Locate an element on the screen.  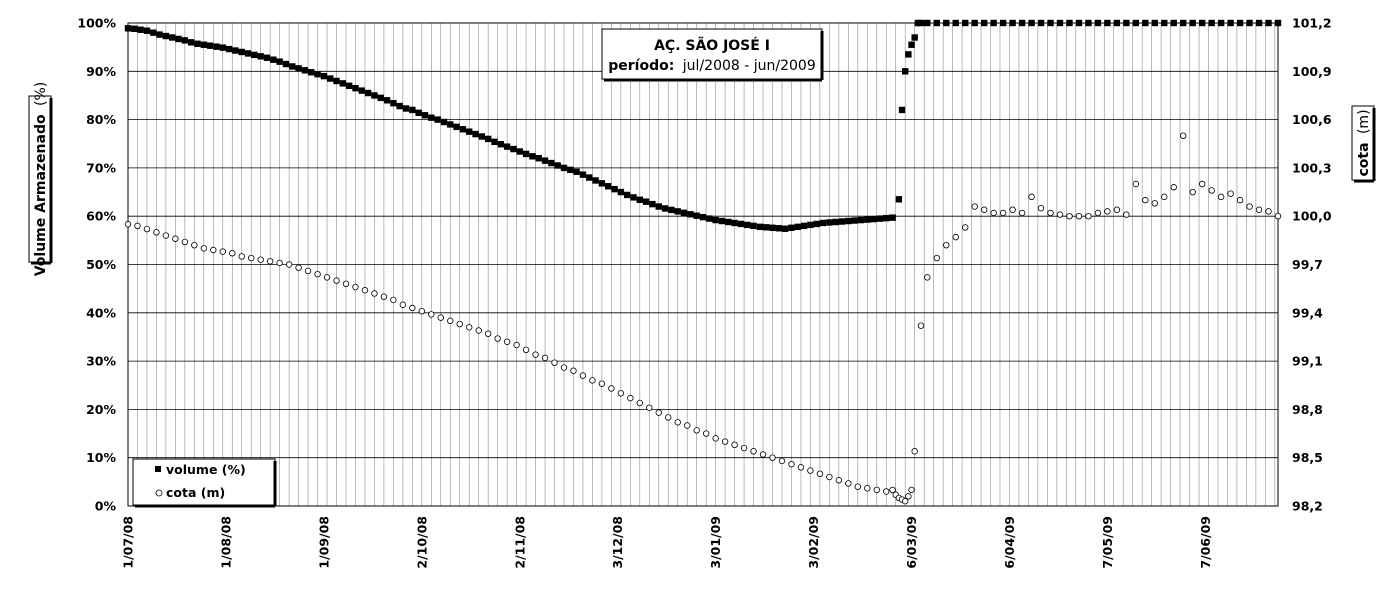
y-right-tick-label: 99,4 is located at coordinates (1307, 312).